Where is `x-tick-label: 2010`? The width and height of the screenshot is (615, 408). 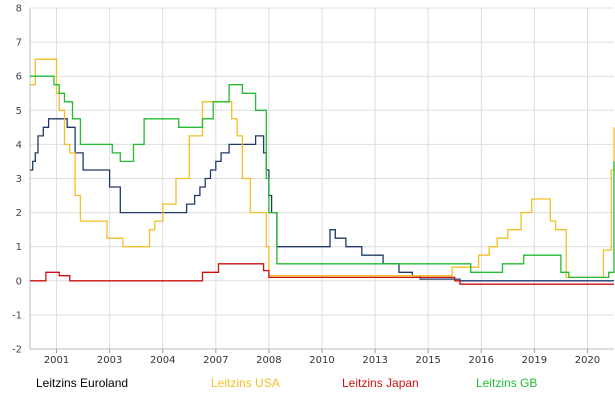
x-tick-label: 2010 is located at coordinates (321, 360).